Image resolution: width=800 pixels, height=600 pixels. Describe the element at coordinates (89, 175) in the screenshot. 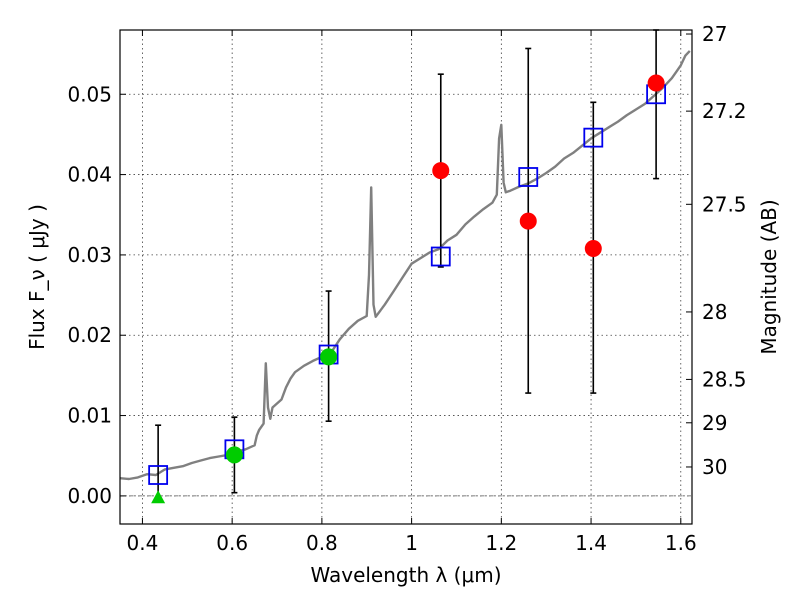

I see `y-tick-label: 0.04` at that location.